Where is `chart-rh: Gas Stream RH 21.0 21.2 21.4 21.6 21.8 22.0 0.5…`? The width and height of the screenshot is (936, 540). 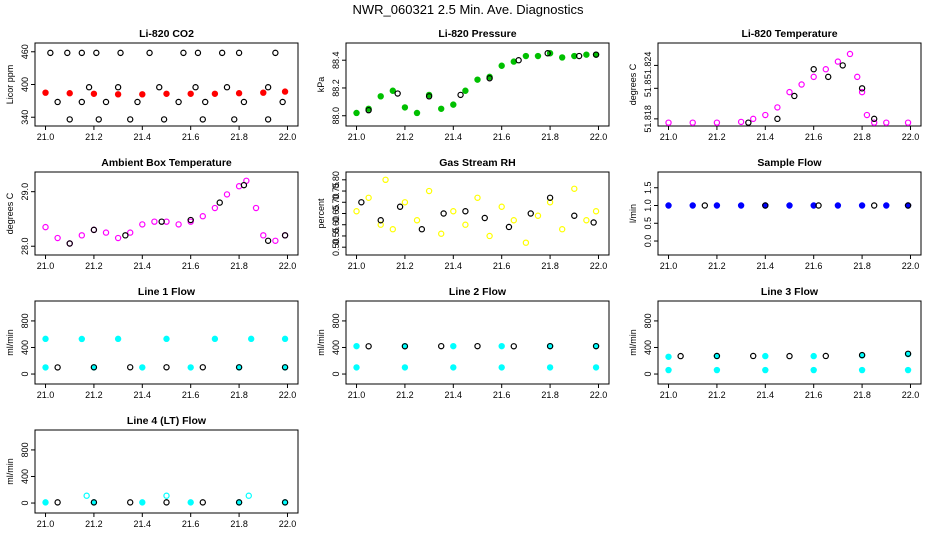 chart-rh: Gas Stream RH 21.0 21.2 21.4 21.6 21.8 22.0 0.5… is located at coordinates (463, 214).